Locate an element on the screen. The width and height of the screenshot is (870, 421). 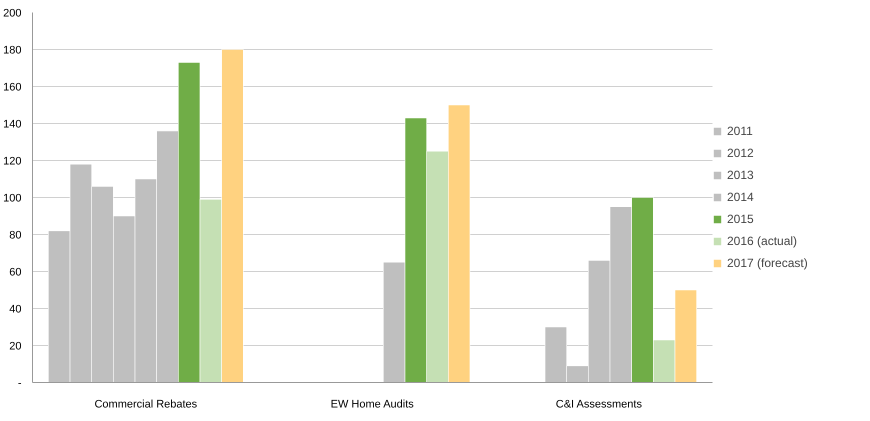
legend-label: 2017 (forecast) is located at coordinates (767, 263).